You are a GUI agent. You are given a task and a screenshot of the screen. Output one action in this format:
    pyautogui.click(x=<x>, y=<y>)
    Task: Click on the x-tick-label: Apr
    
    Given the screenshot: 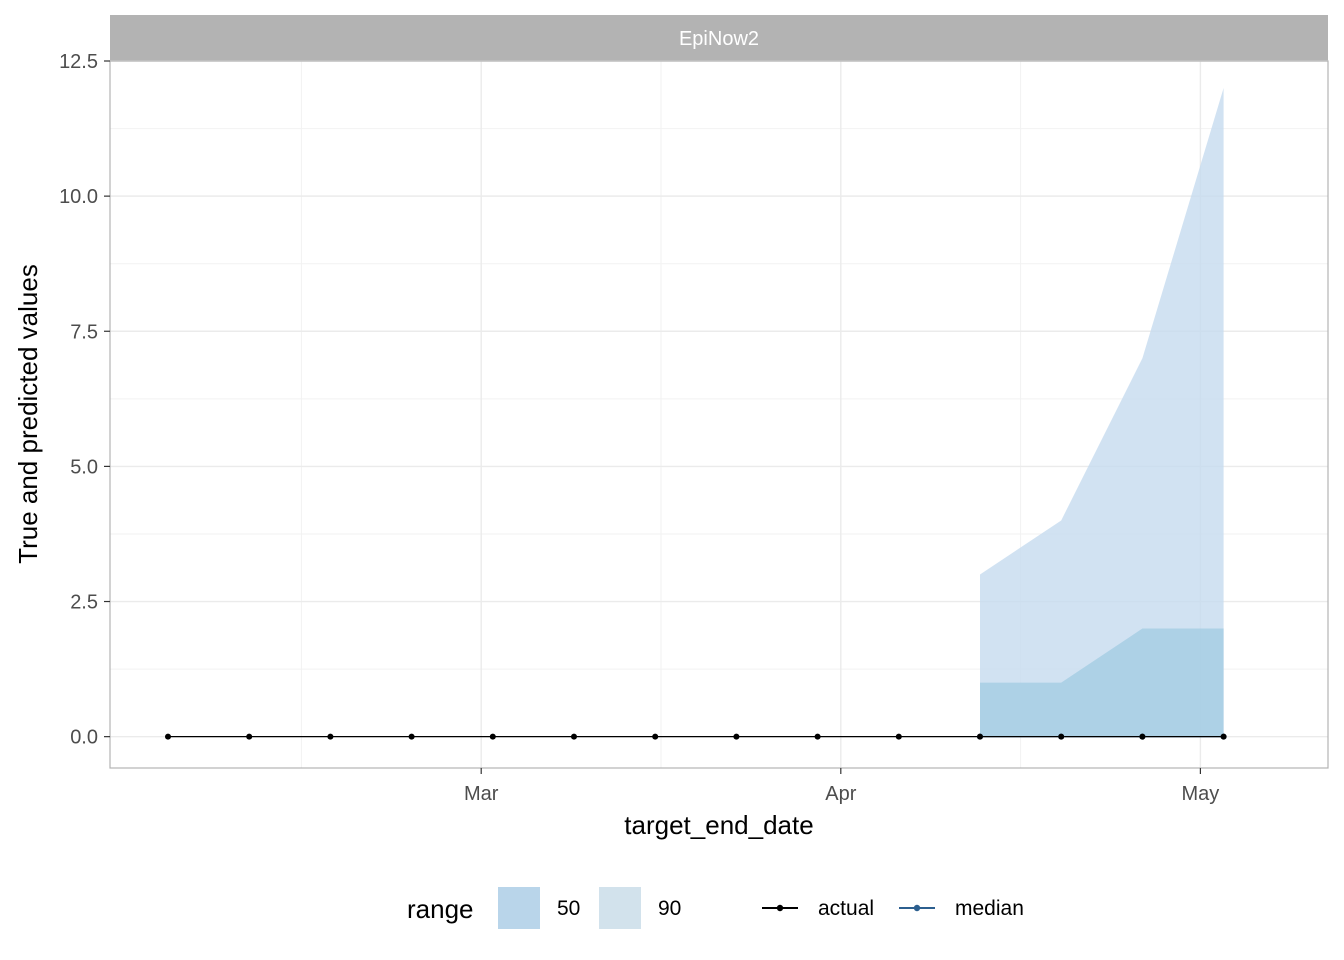 What is the action you would take?
    pyautogui.click(x=840, y=794)
    